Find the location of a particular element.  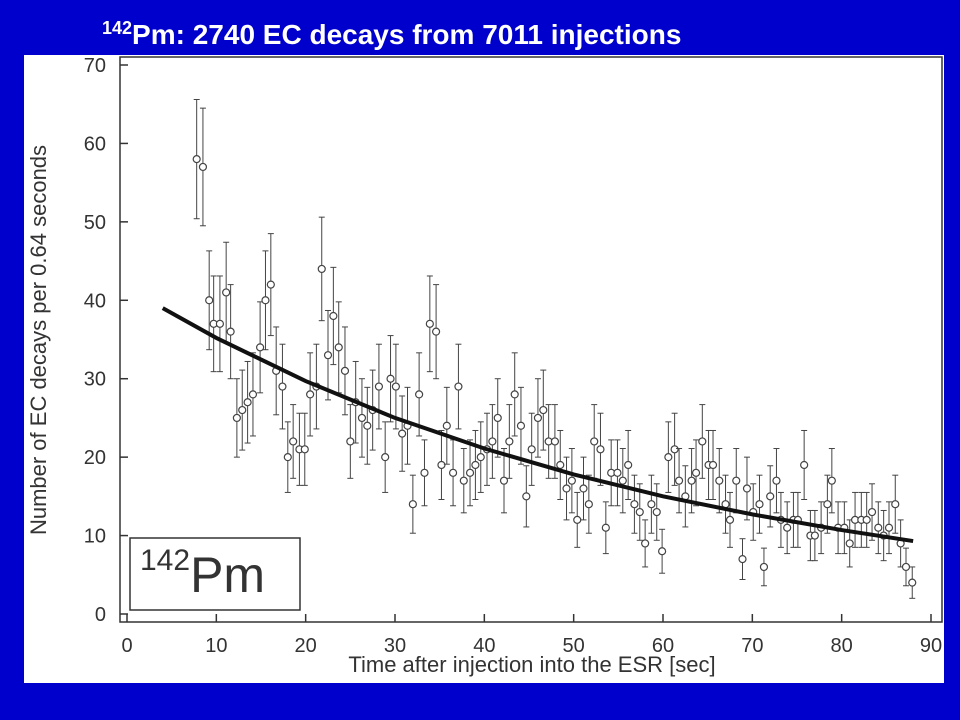

y-tick-label: 60 is located at coordinates (95, 144).